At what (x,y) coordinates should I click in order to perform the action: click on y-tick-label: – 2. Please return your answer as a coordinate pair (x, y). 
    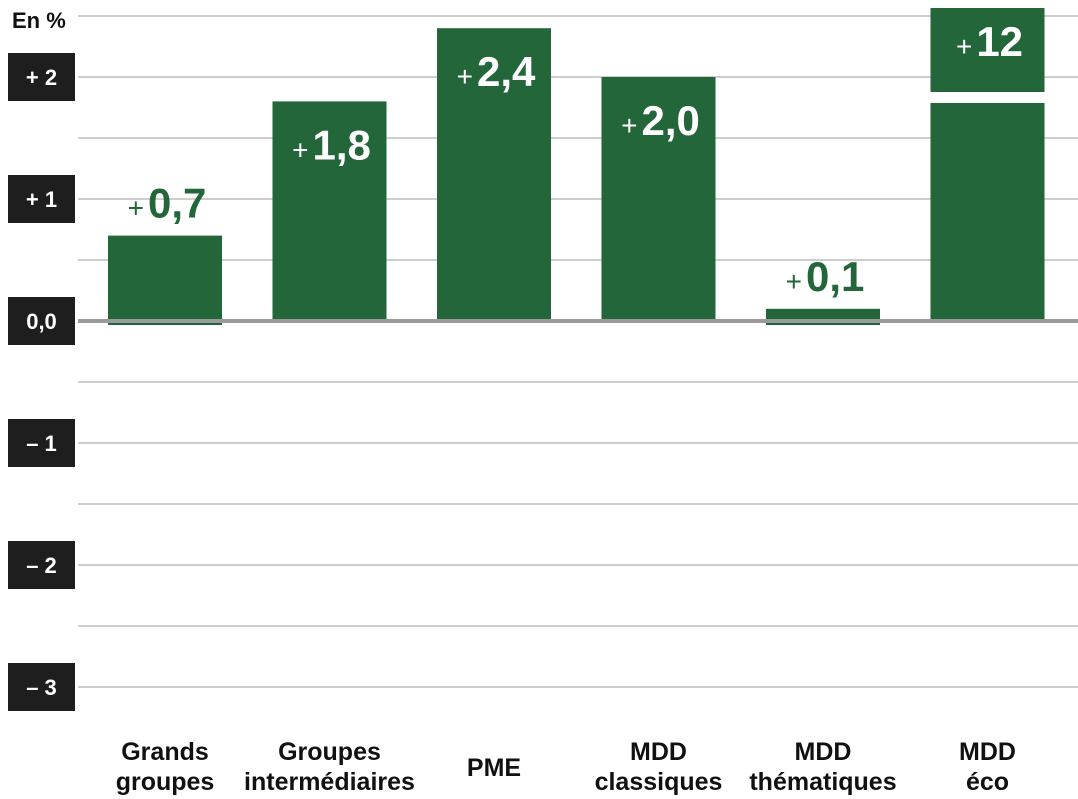
    Looking at the image, I should click on (41, 565).